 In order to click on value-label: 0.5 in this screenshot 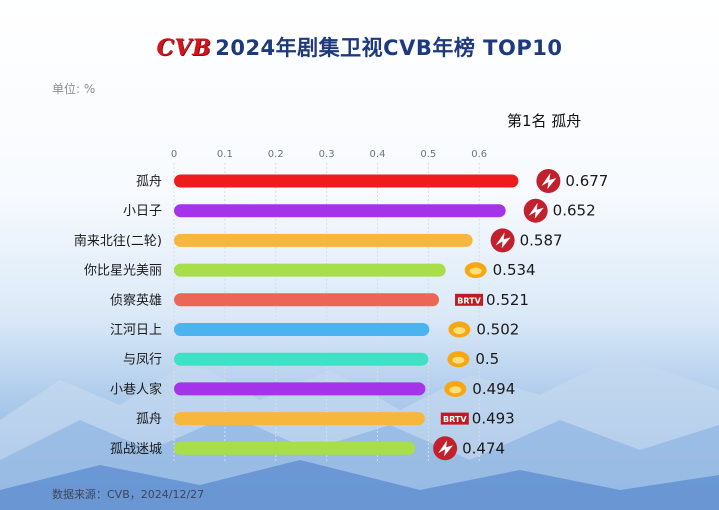, I will do `click(487, 359)`.